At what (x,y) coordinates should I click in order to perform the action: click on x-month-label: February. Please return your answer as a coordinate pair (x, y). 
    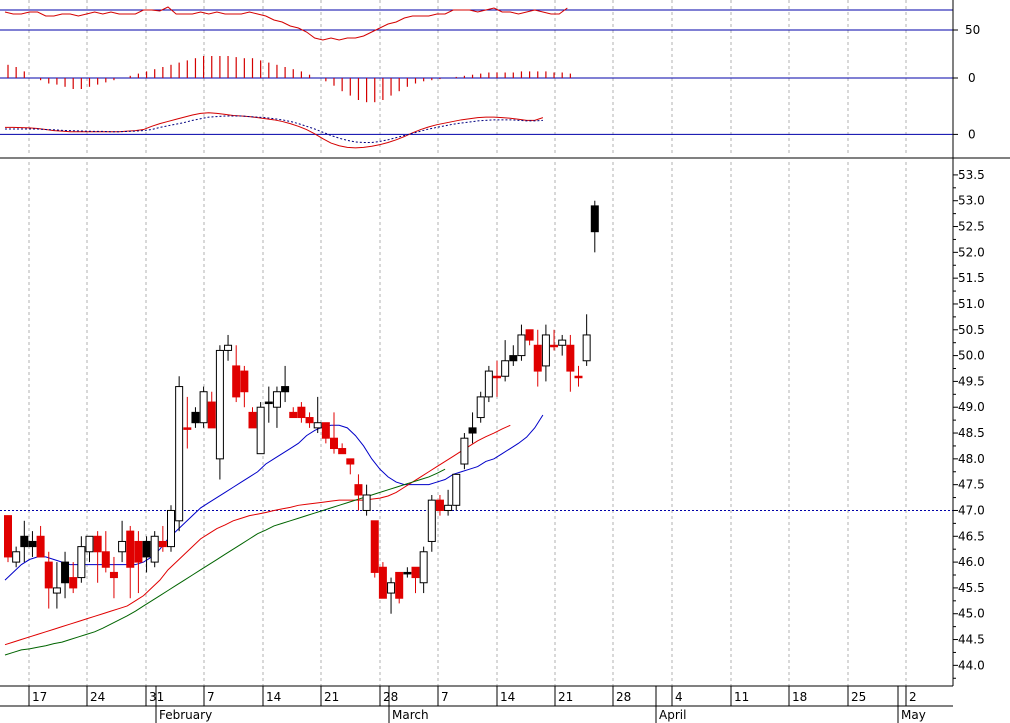
    Looking at the image, I should click on (185, 715).